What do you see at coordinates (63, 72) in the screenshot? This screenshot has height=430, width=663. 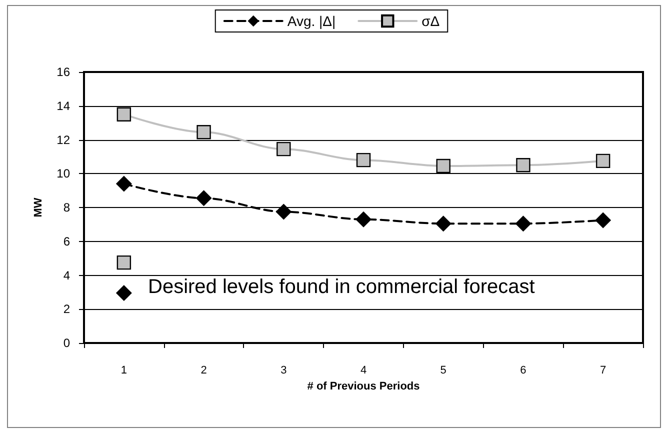 I see `y-tick-label: 16` at bounding box center [63, 72].